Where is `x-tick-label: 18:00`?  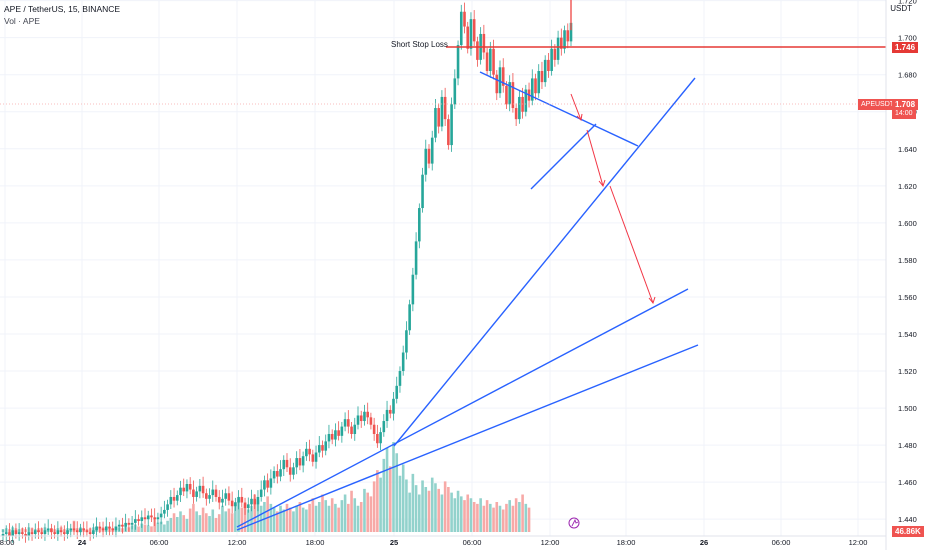
x-tick-label: 18:00 is located at coordinates (315, 542).